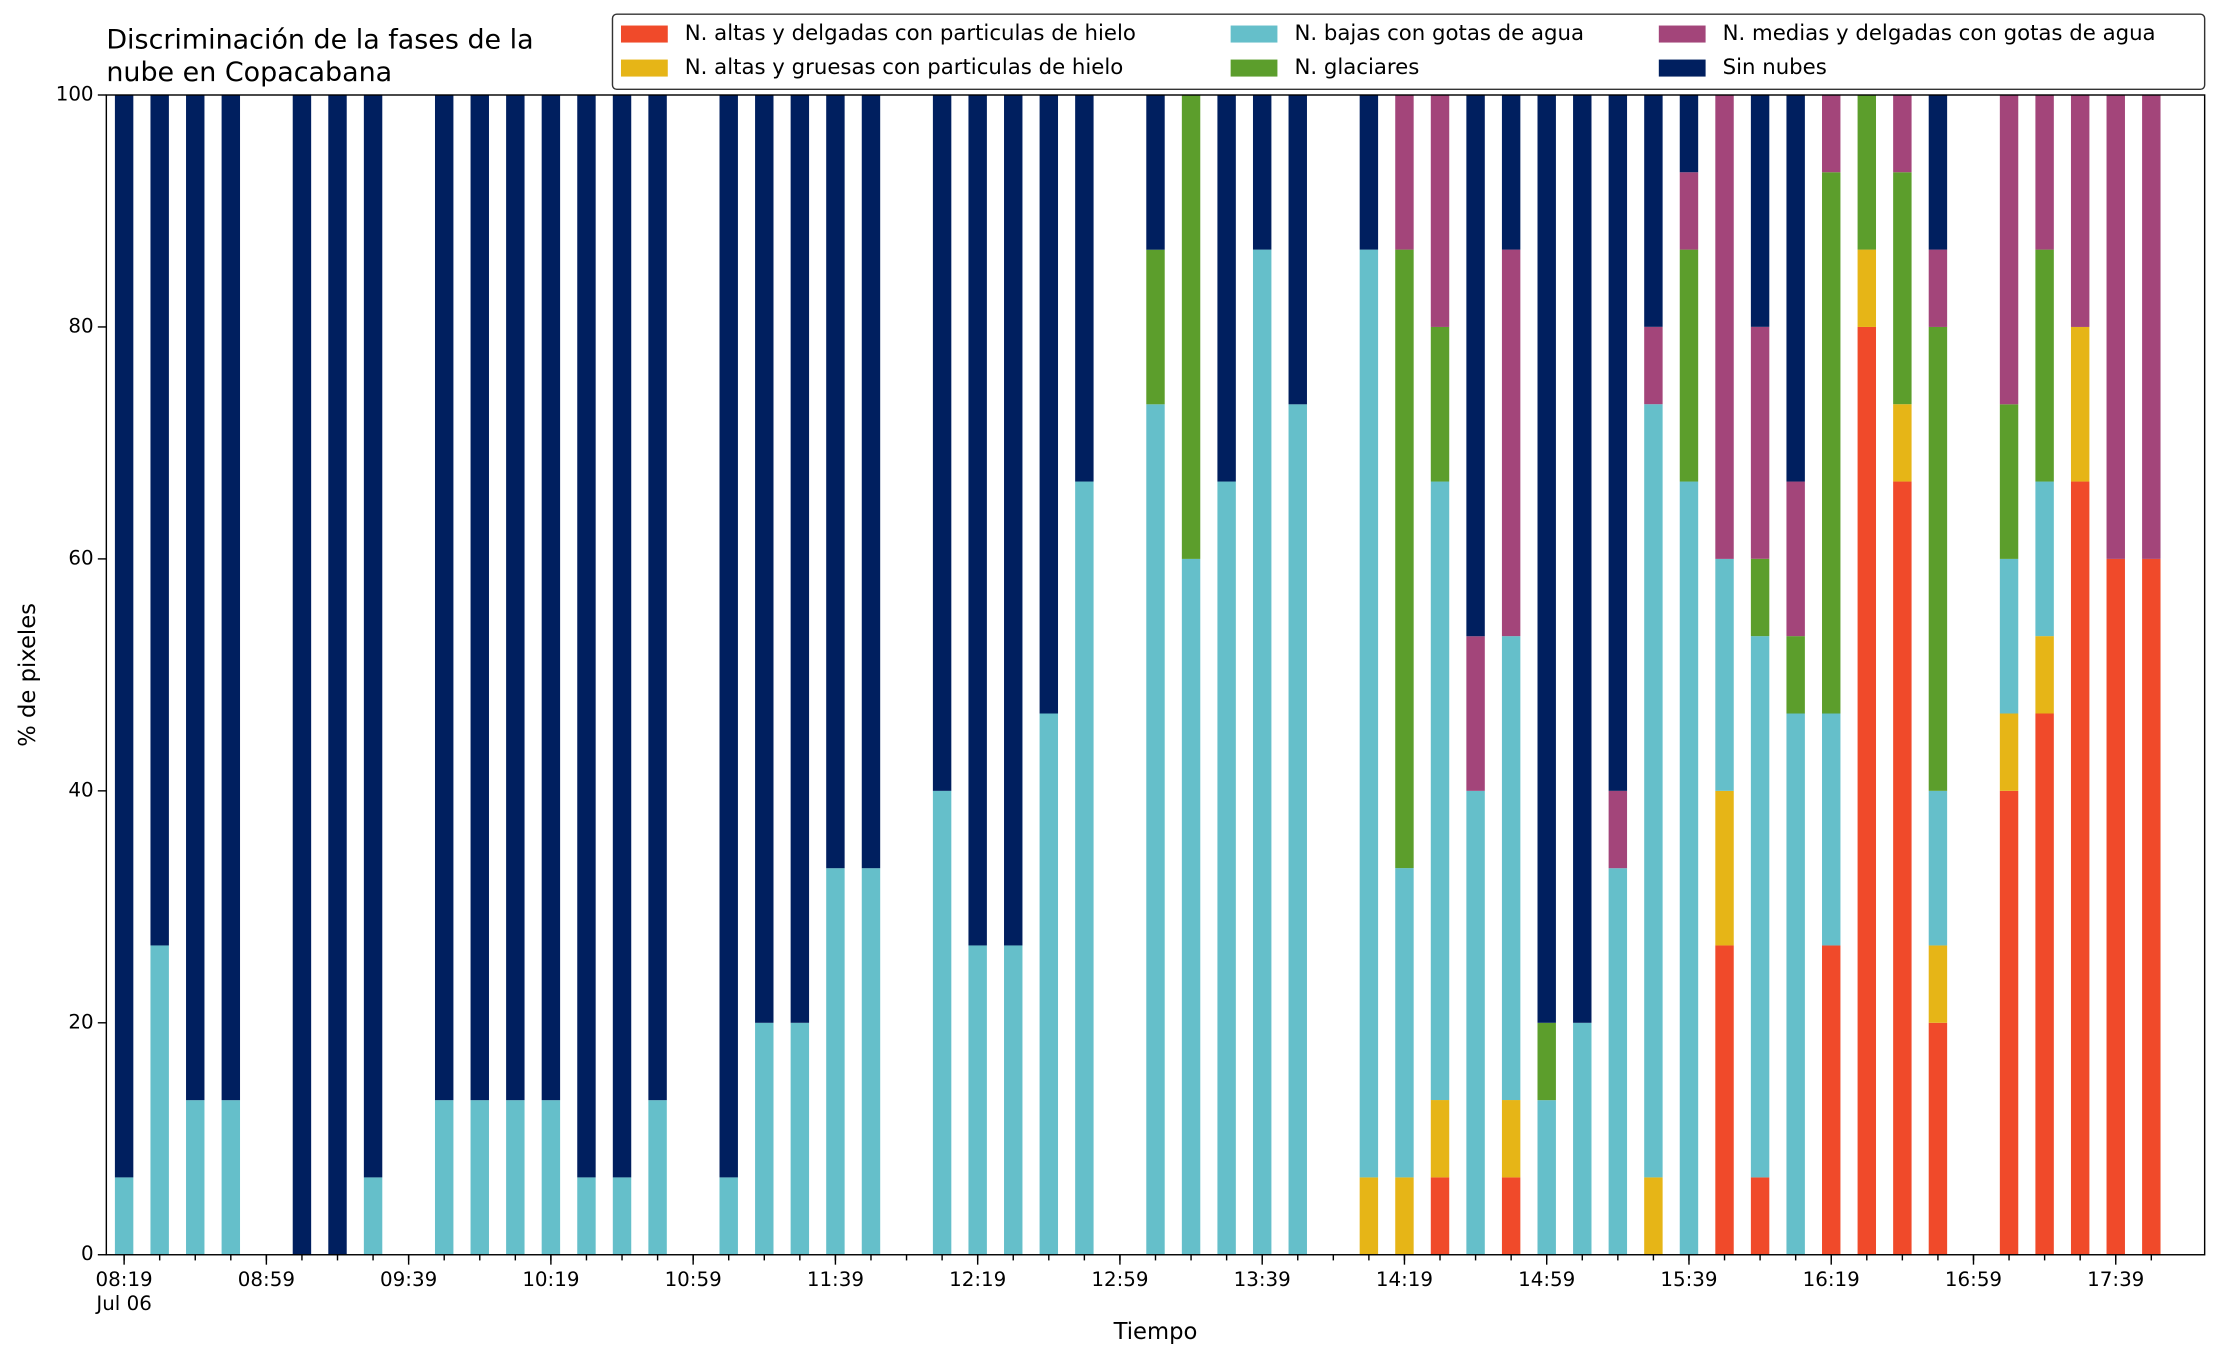 The width and height of the screenshot is (2216, 1355). I want to click on x-tick-label: 16:19, so click(1831, 1279).